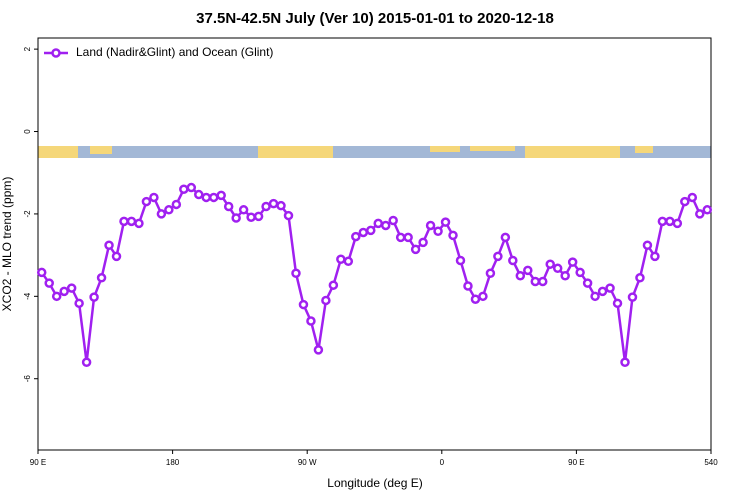 The image size is (750, 500). What do you see at coordinates (173, 462) in the screenshot?
I see `x-tick-label: 180` at bounding box center [173, 462].